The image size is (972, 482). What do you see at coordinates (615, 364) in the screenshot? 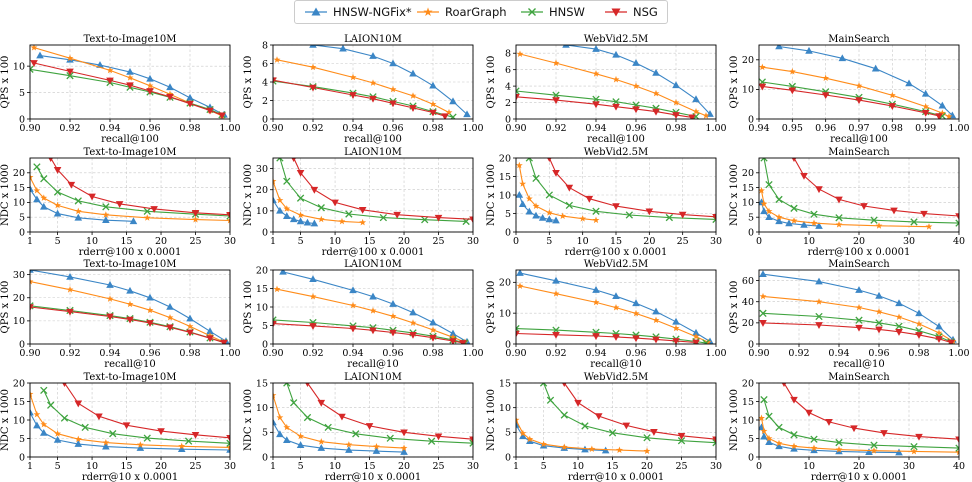
I see `x-axis-label: recall@10` at bounding box center [615, 364].